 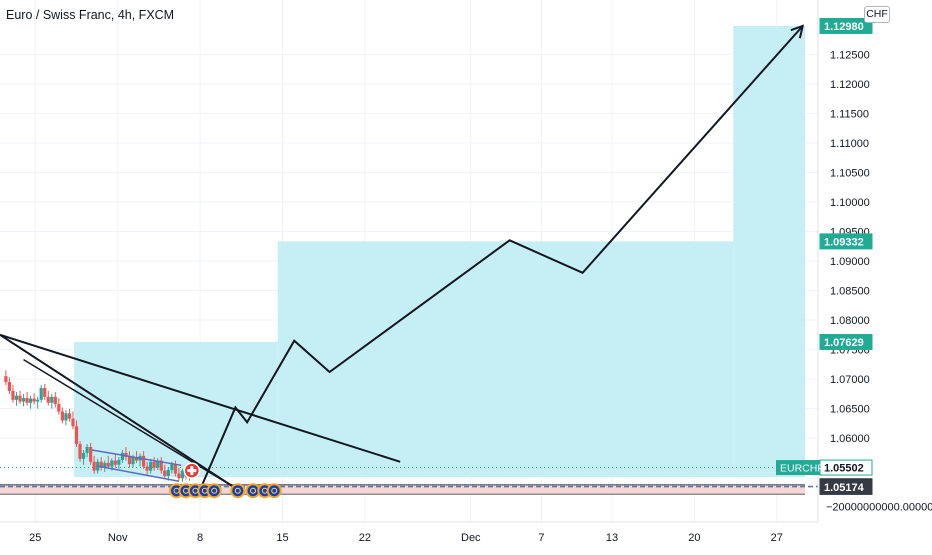 I want to click on swiss-flag-cross-h, so click(x=192, y=471).